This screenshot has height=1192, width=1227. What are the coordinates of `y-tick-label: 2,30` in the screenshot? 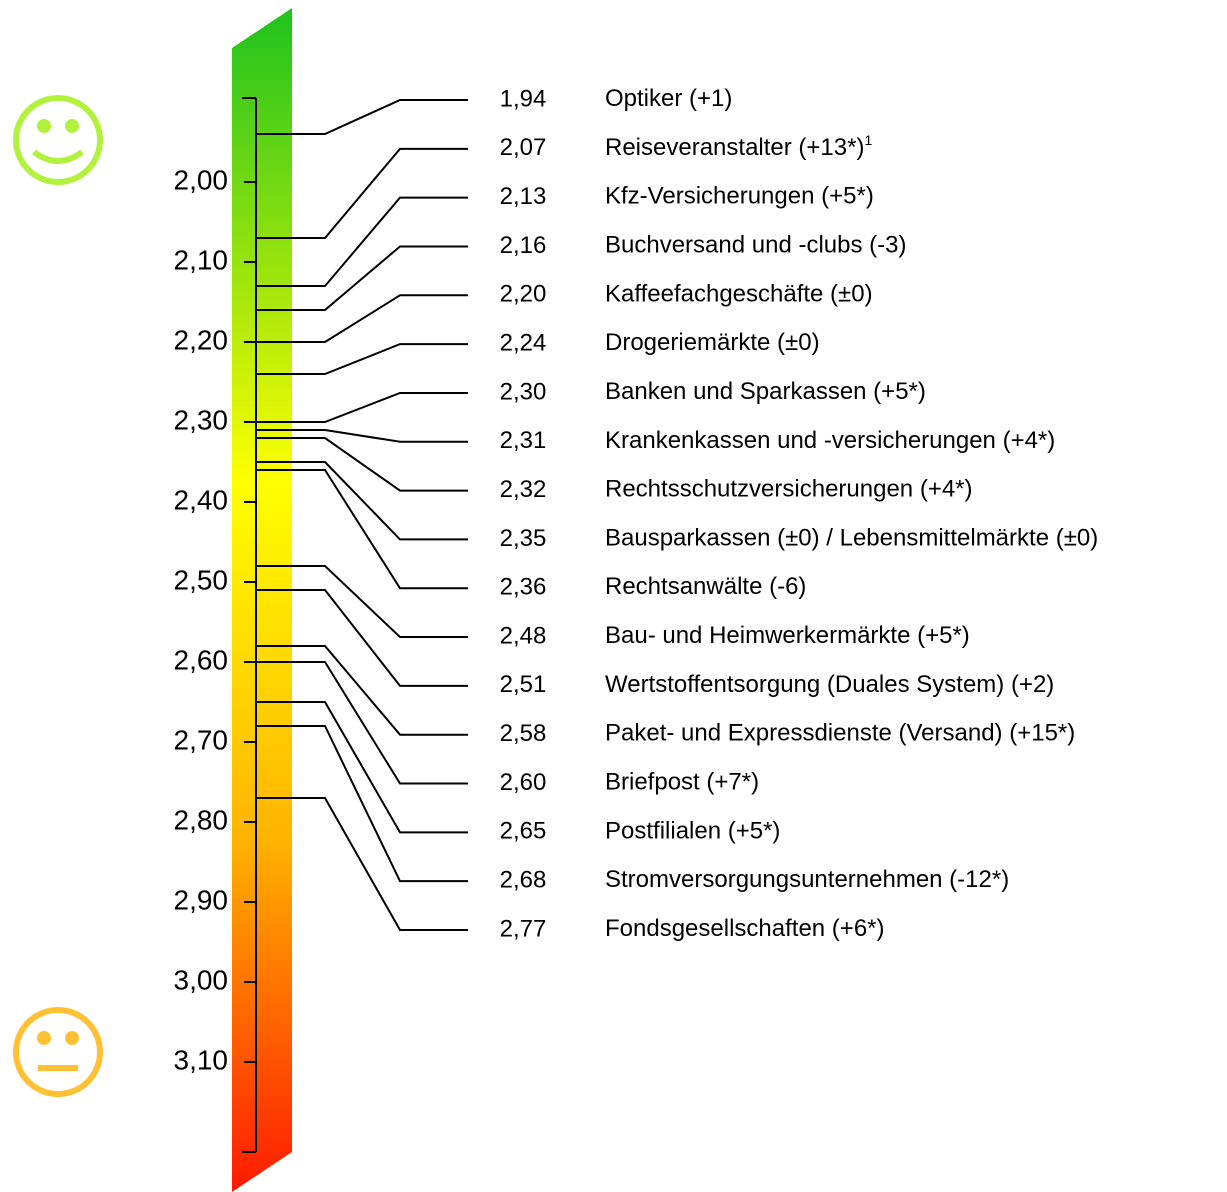 It's located at (201, 419).